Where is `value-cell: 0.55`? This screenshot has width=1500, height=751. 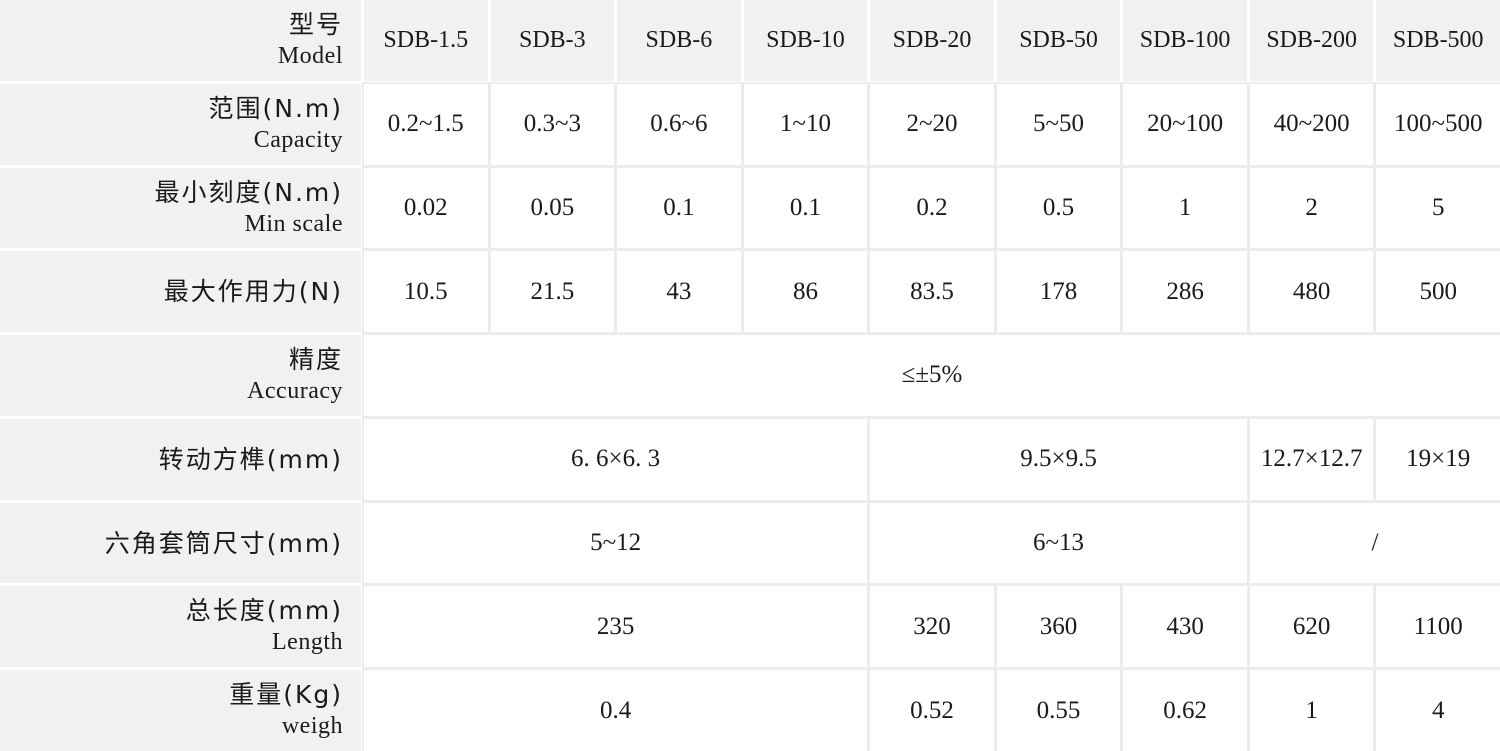
value-cell: 0.55 is located at coordinates (1058, 710).